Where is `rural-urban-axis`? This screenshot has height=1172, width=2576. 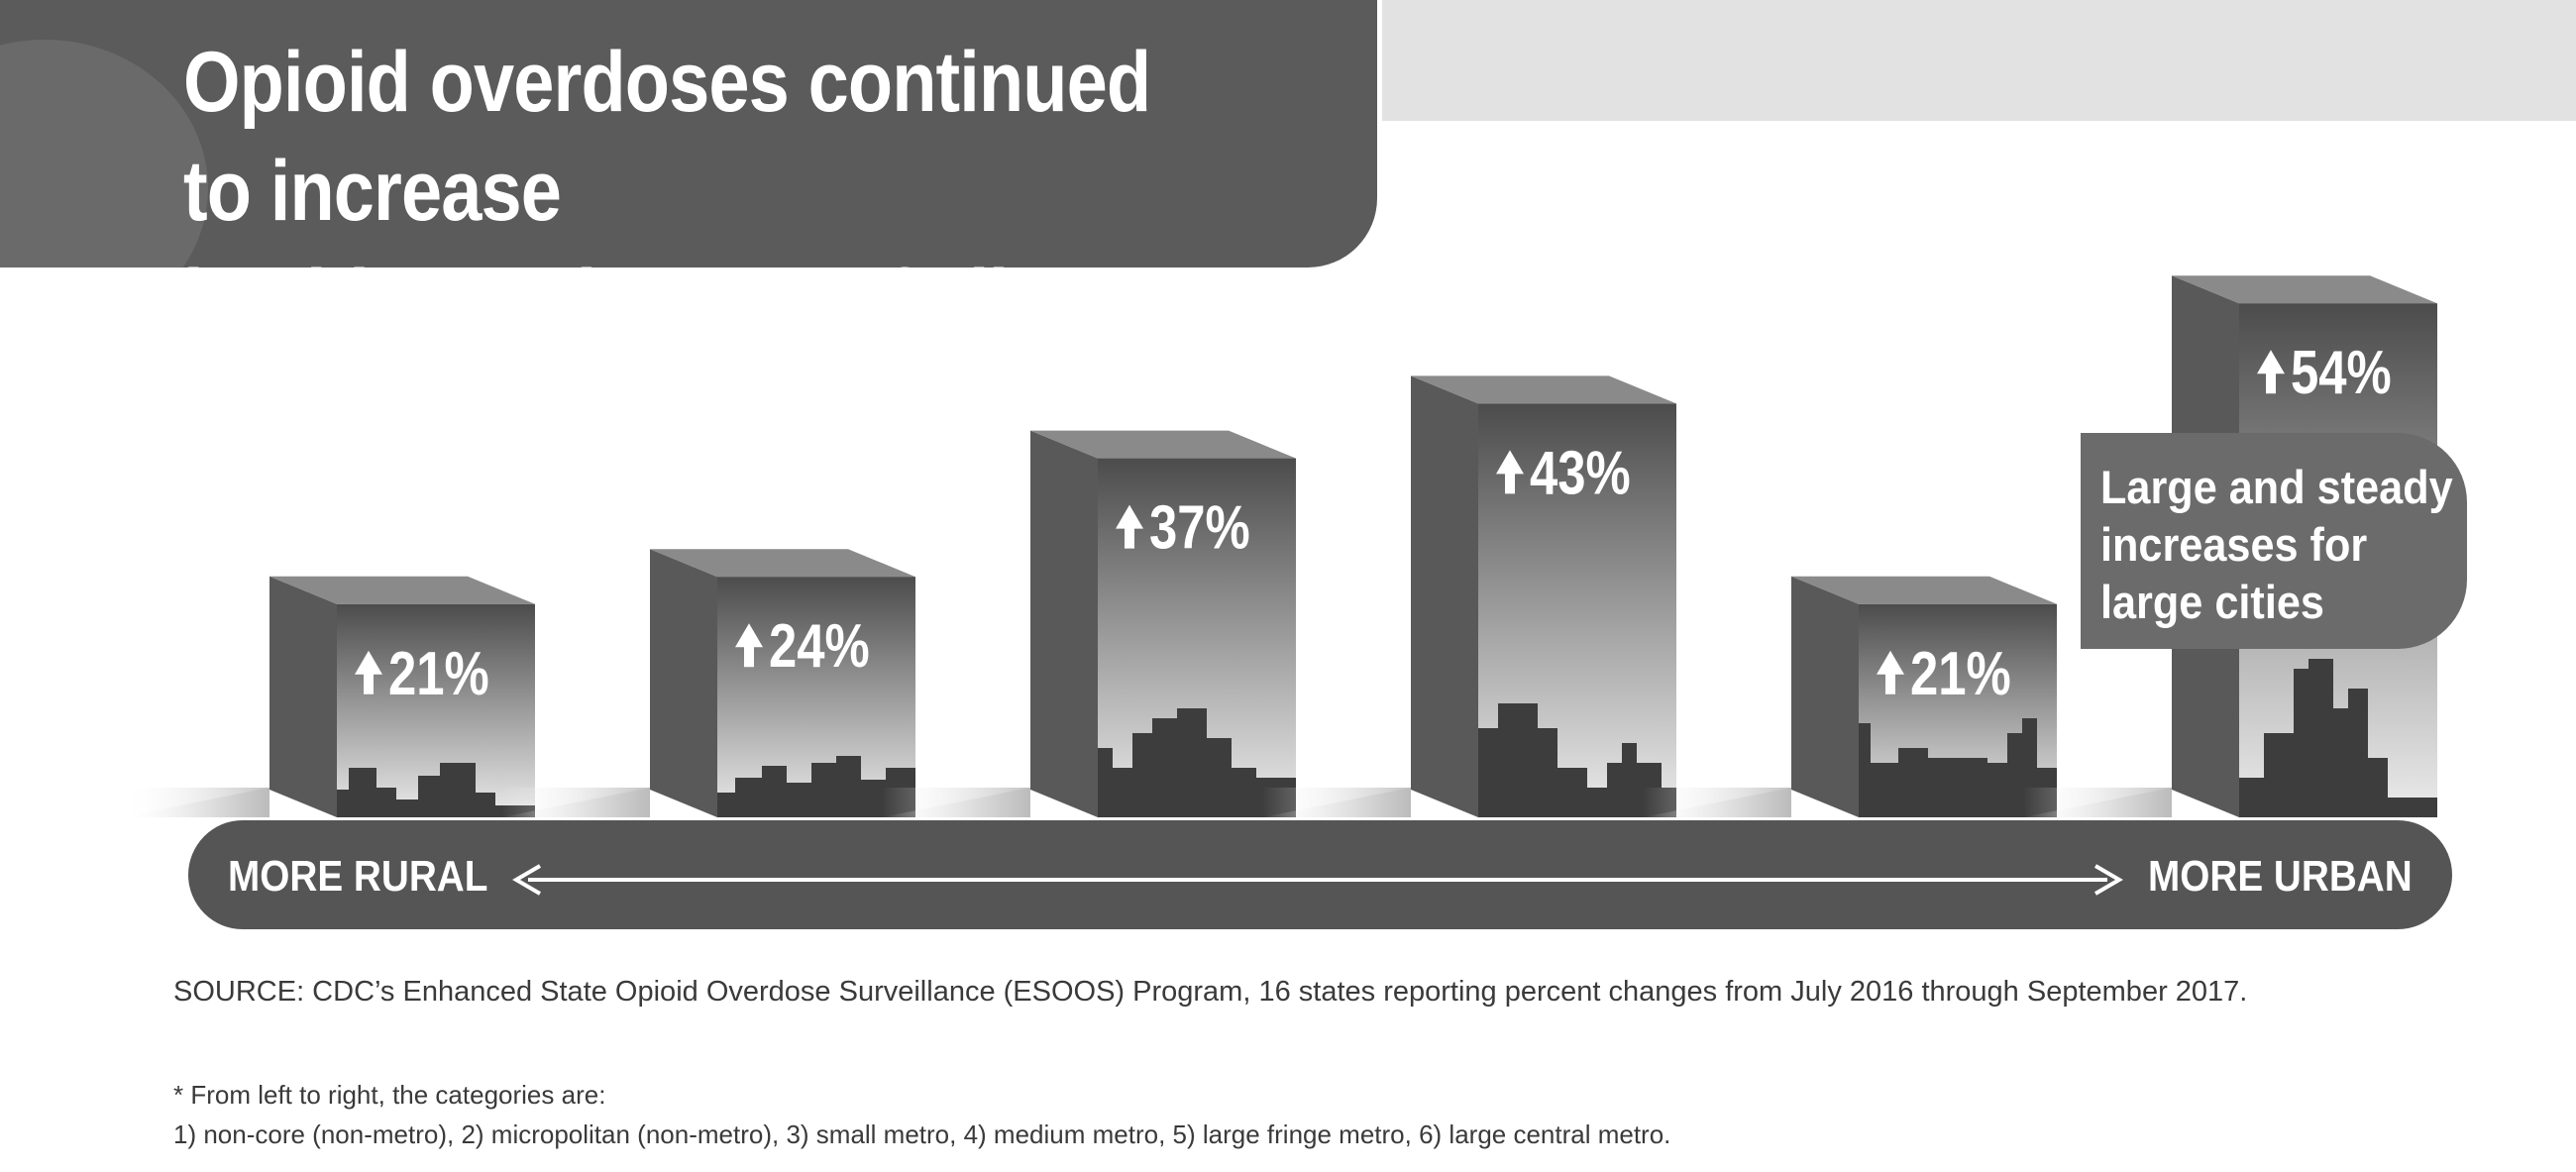 rural-urban-axis is located at coordinates (1320, 874).